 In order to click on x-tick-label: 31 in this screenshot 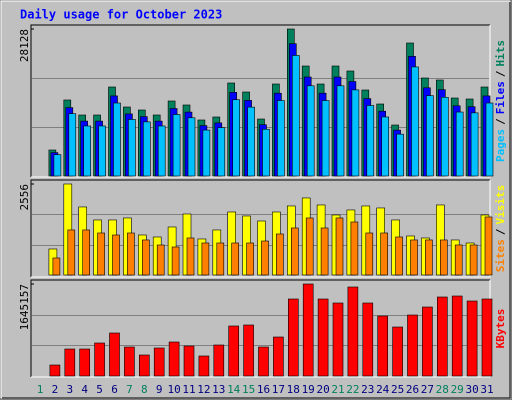, I will do `click(486, 389)`.